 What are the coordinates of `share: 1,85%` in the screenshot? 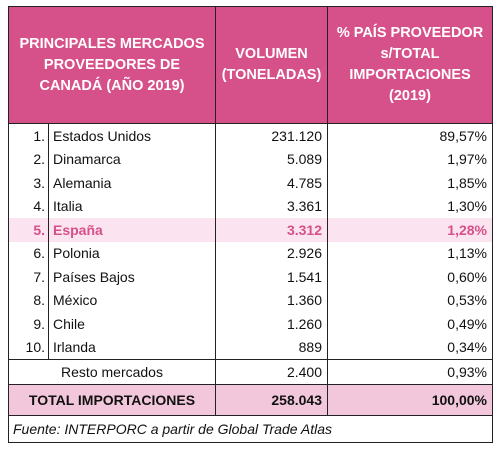 It's located at (410, 183).